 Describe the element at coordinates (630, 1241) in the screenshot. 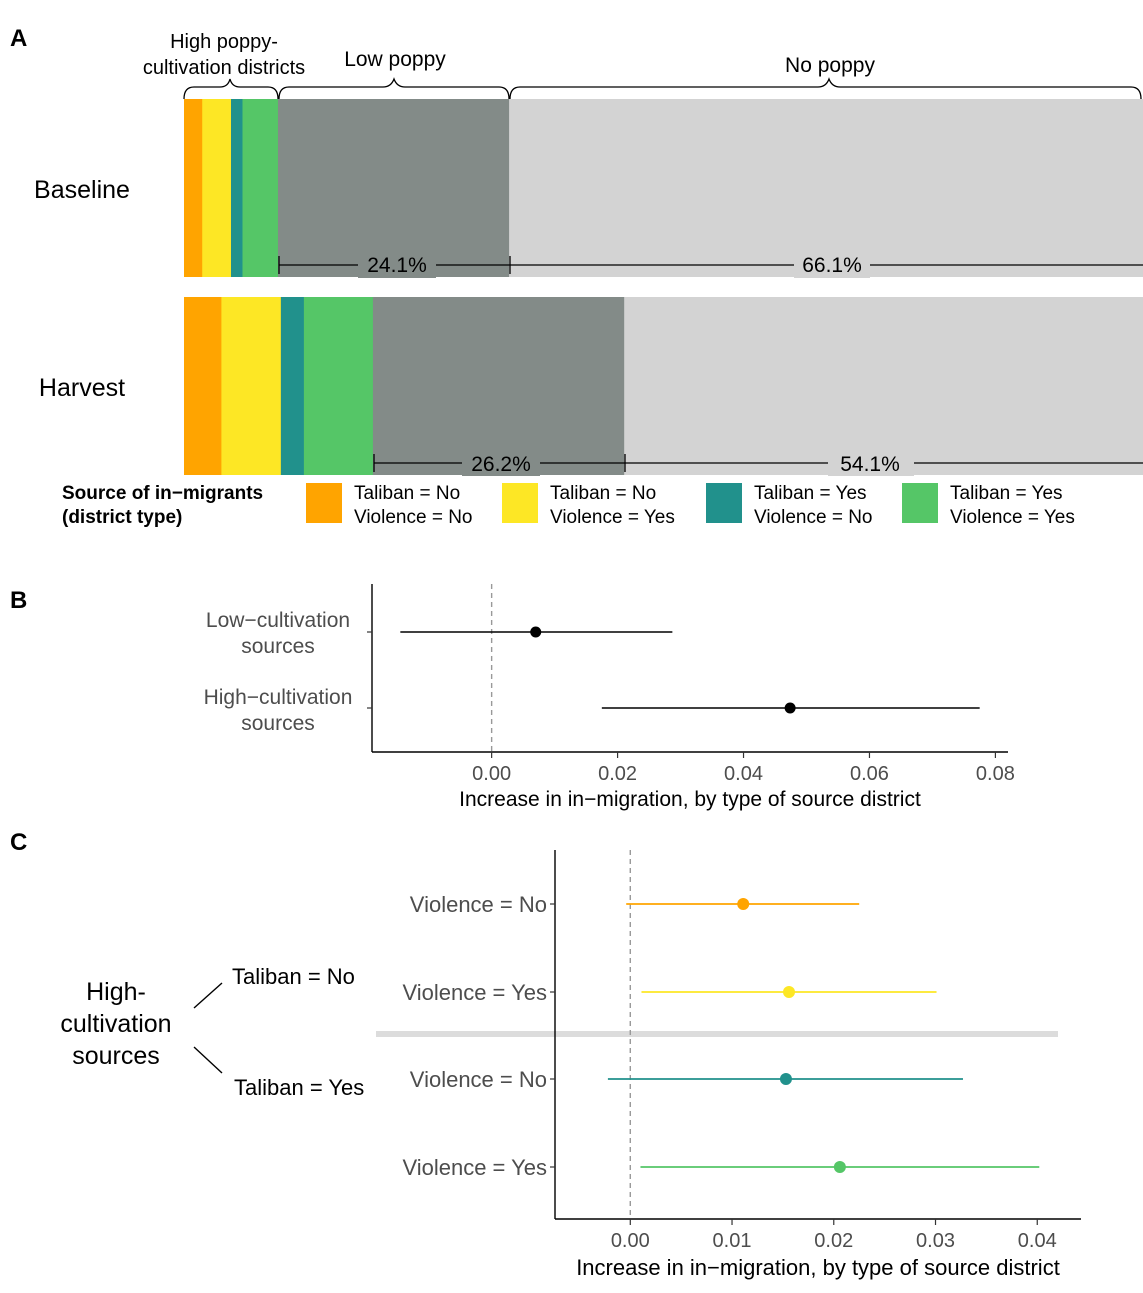

I see `c-x-tick-label-0: 0.00` at that location.